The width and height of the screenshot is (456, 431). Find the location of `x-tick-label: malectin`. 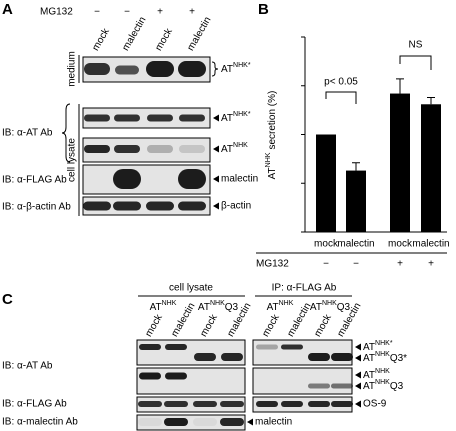

x-tick-label: malectin is located at coordinates (355, 244).